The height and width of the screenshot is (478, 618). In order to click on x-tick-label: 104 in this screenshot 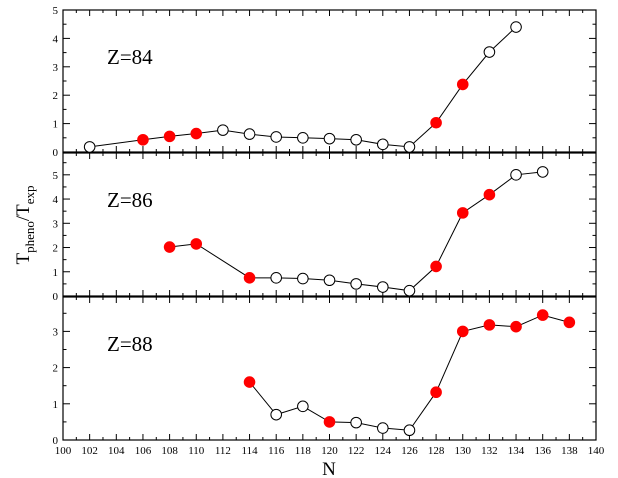, I will do `click(116, 451)`.